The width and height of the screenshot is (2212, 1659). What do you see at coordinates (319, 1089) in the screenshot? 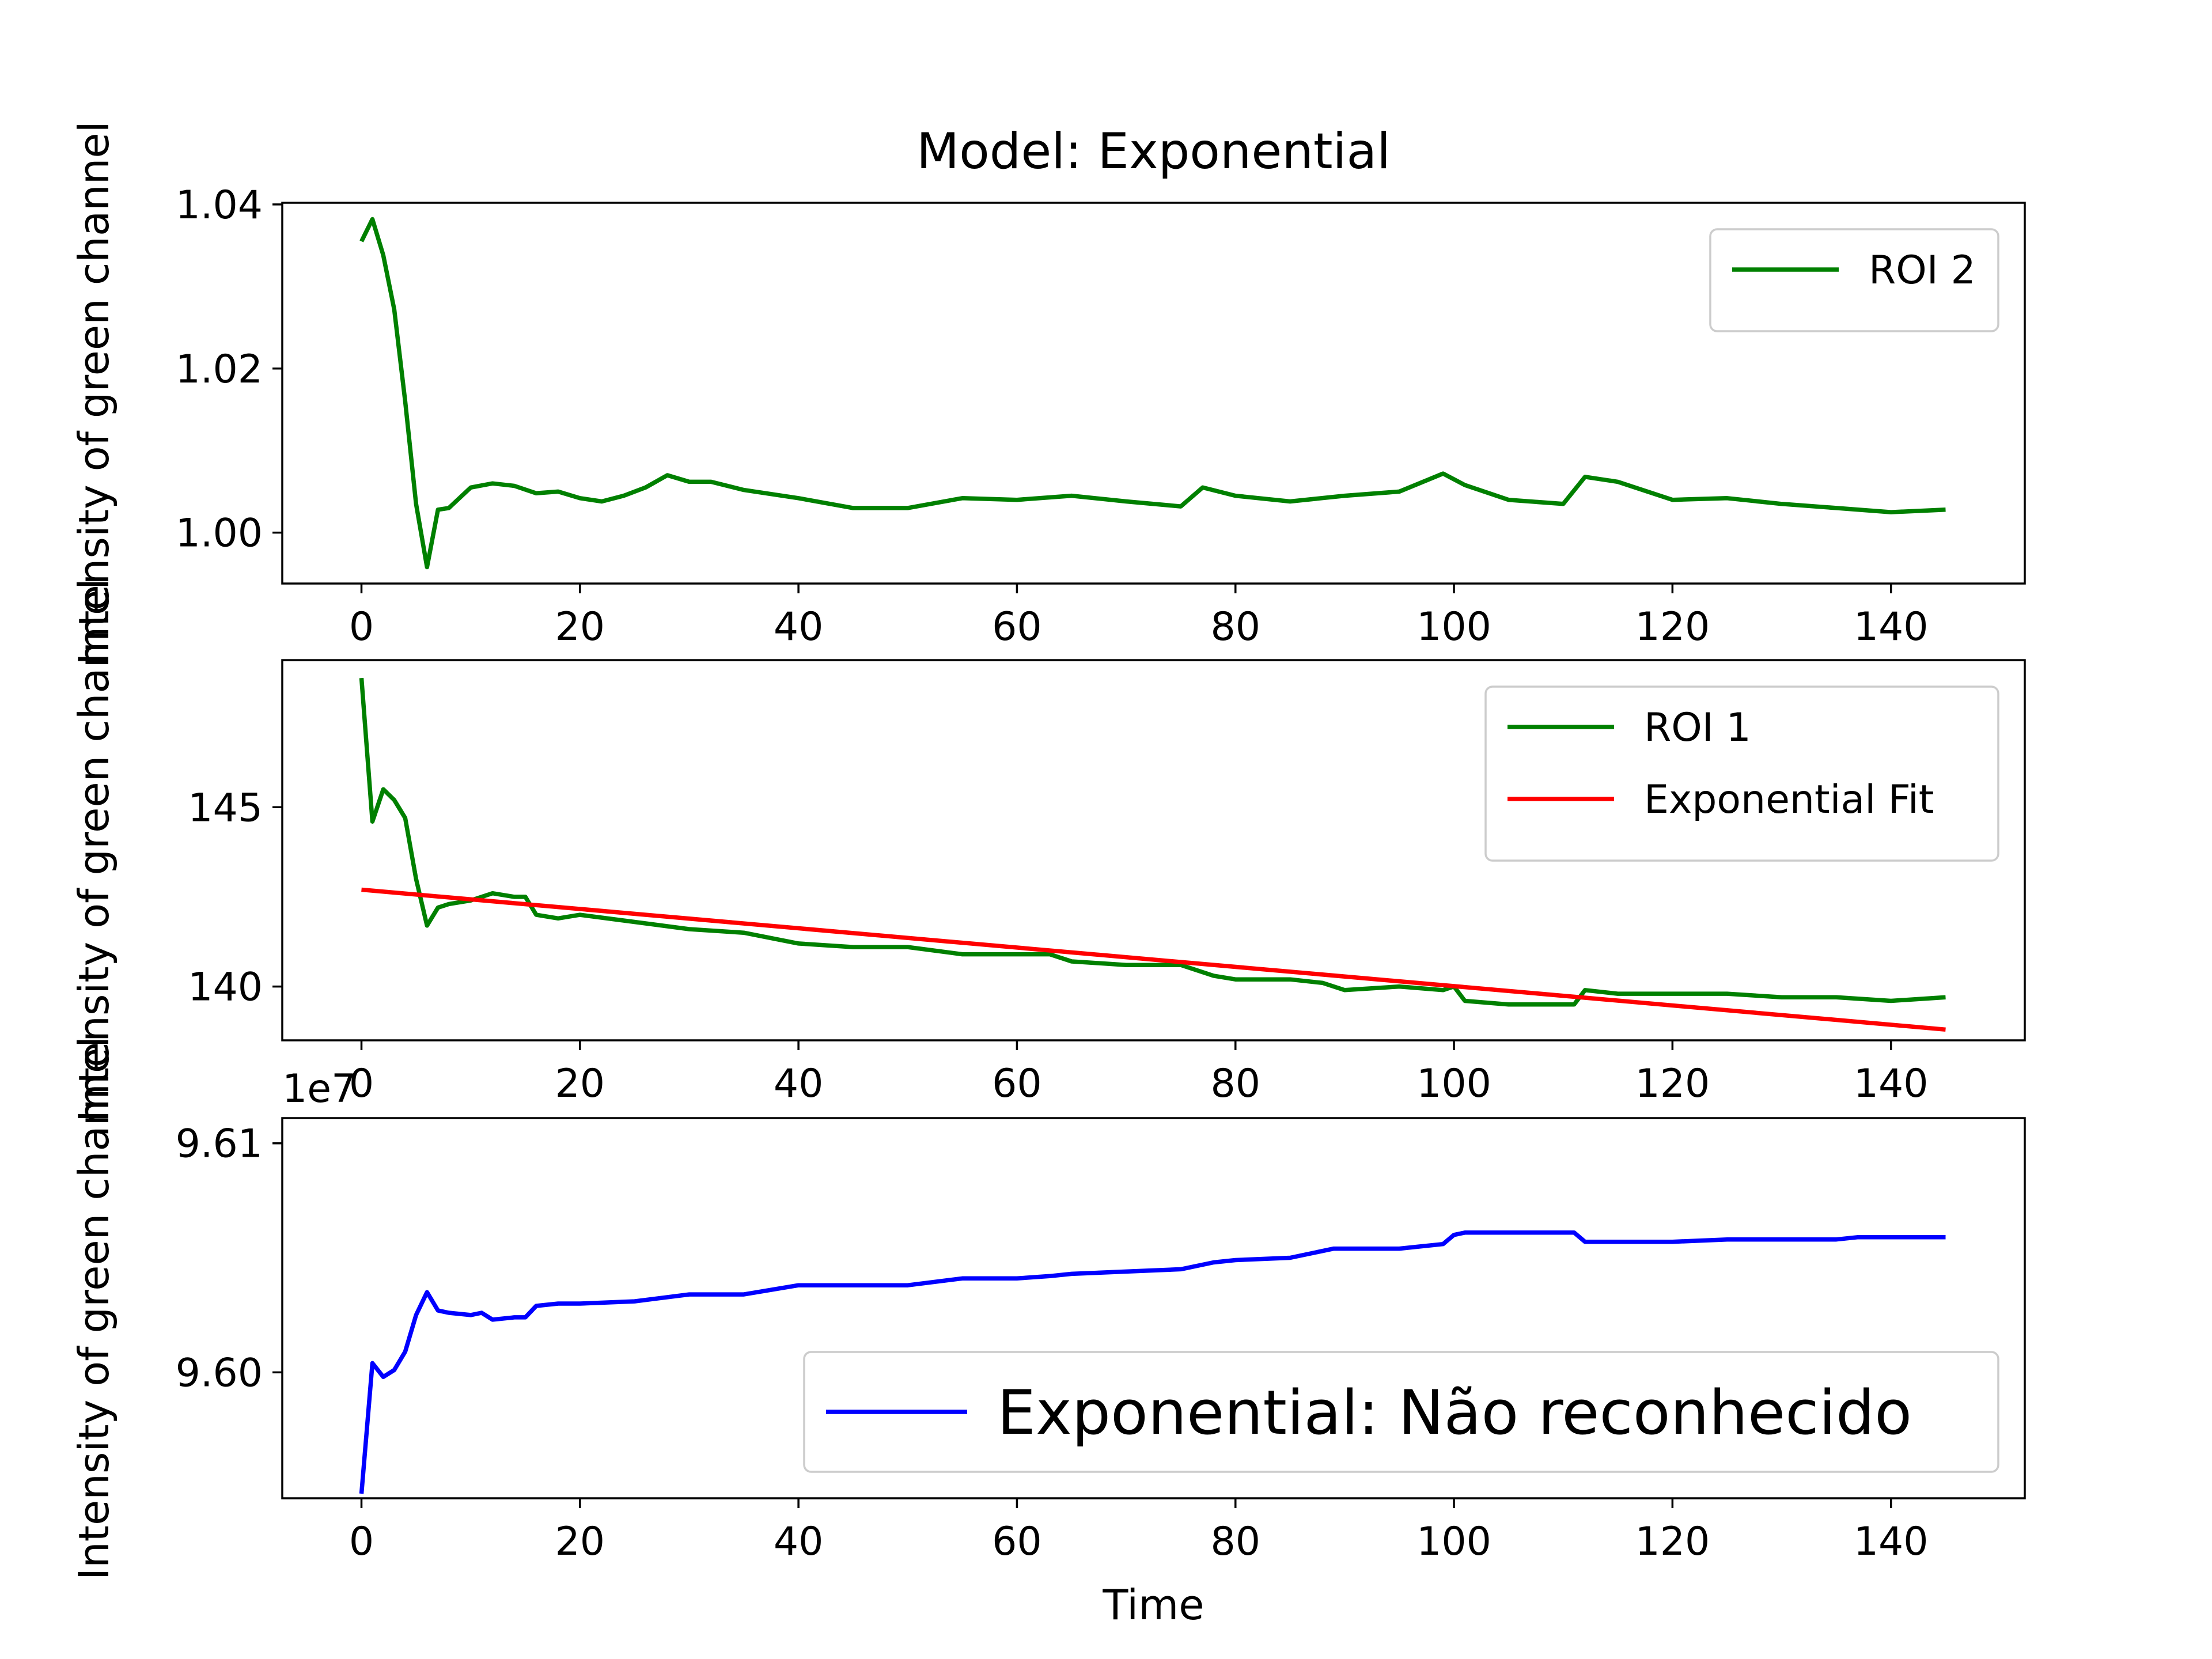
I see `y-offset-text: 1e7` at bounding box center [319, 1089].